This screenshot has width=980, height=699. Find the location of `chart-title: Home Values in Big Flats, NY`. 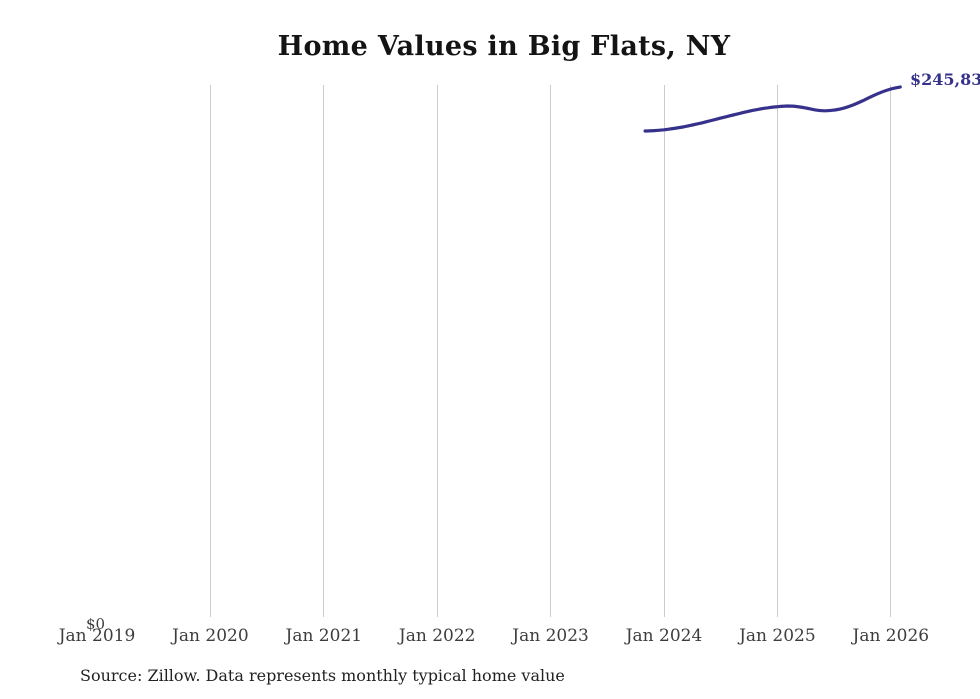

chart-title: Home Values in Big Flats, NY is located at coordinates (504, 46).